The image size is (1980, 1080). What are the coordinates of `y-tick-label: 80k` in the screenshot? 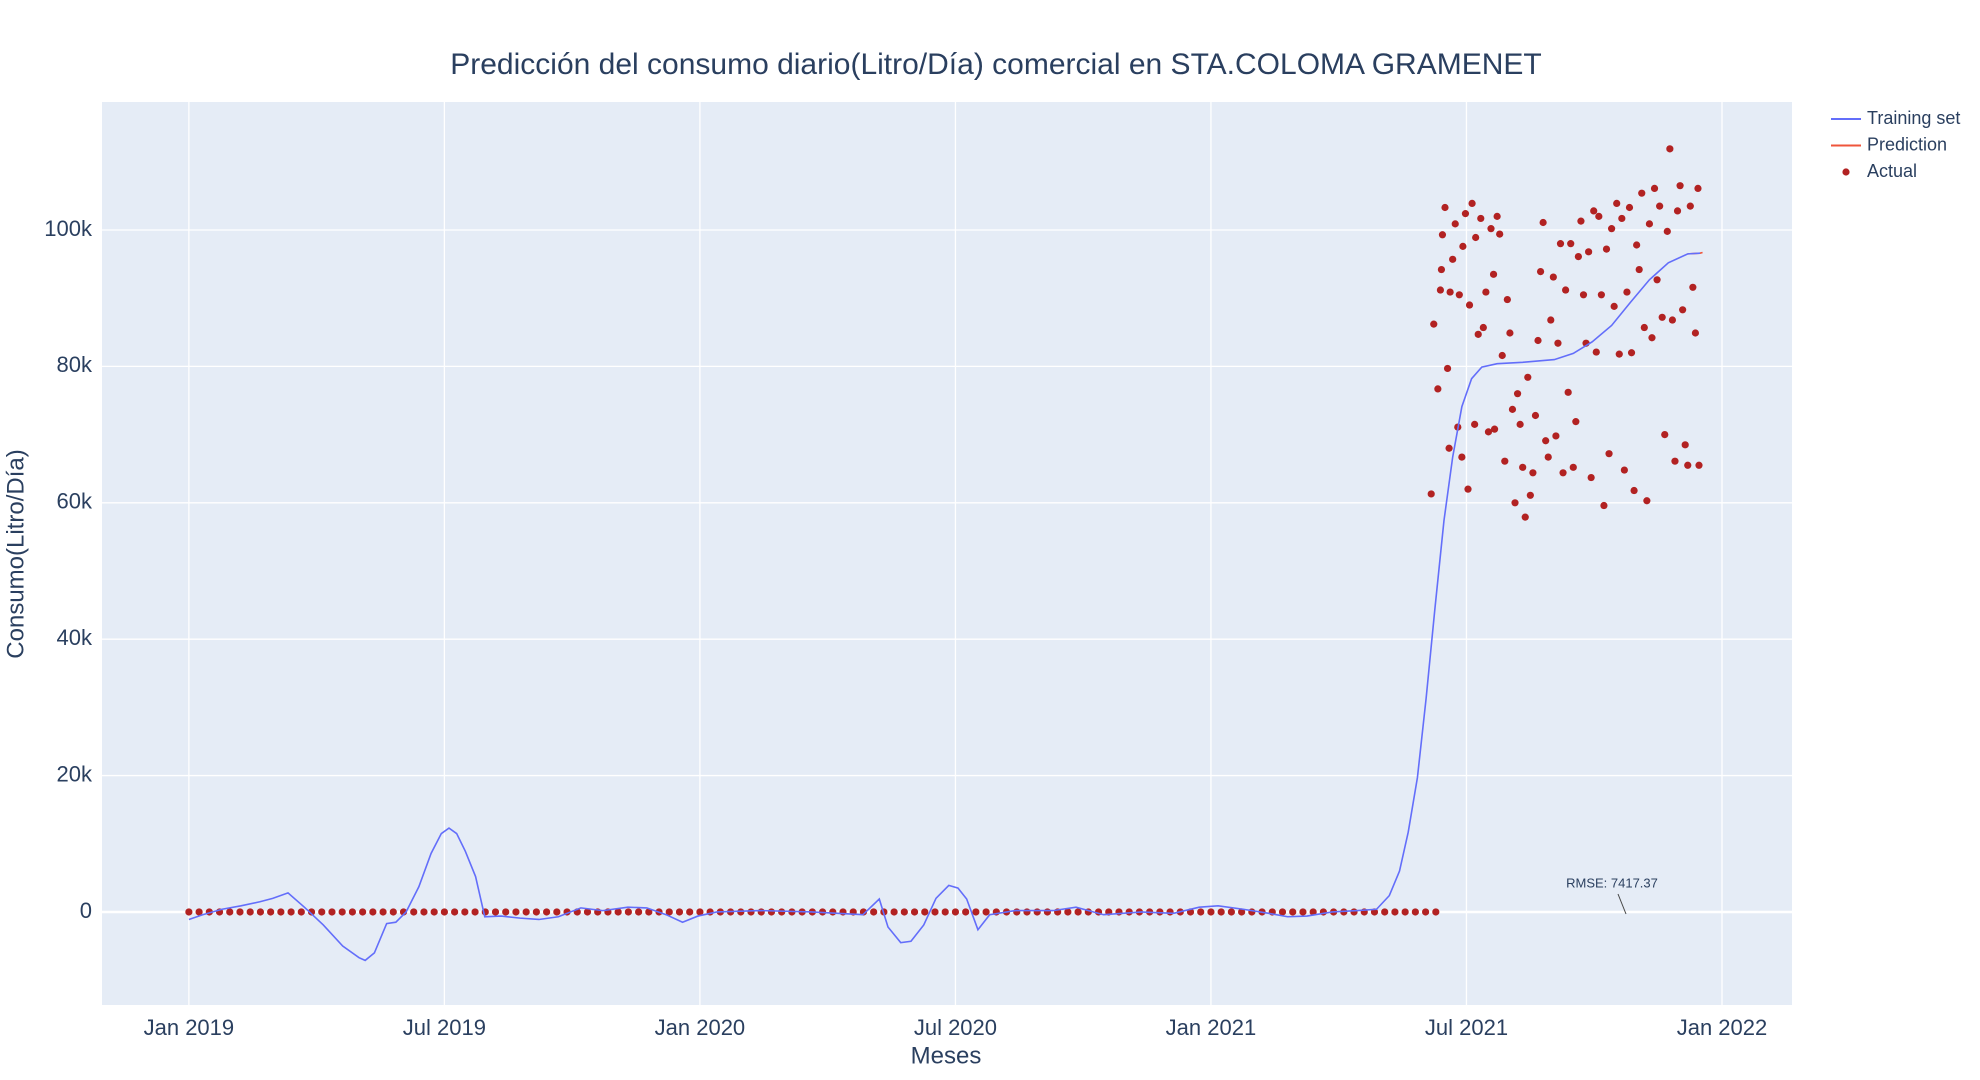 It's located at (75, 364).